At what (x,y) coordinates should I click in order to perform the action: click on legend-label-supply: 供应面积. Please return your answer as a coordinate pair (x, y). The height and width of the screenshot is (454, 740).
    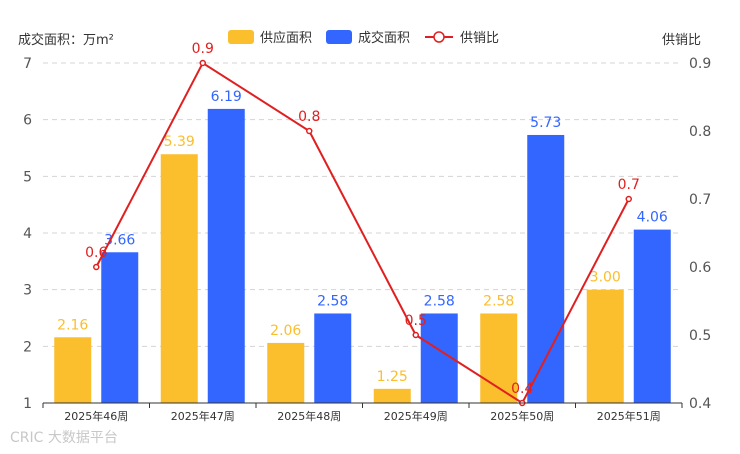
    Looking at the image, I should click on (286, 38).